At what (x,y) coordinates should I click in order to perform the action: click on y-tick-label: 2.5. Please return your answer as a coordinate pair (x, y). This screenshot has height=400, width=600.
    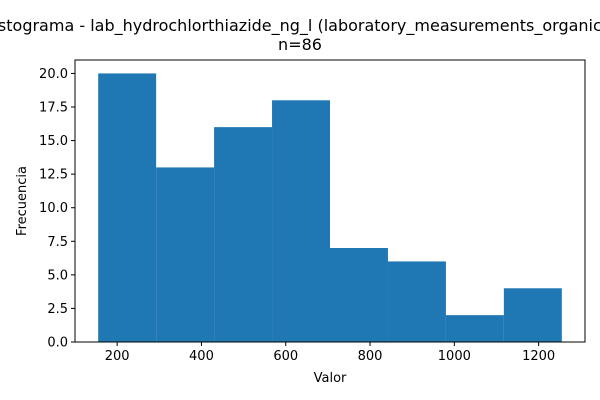
    Looking at the image, I should click on (57, 309).